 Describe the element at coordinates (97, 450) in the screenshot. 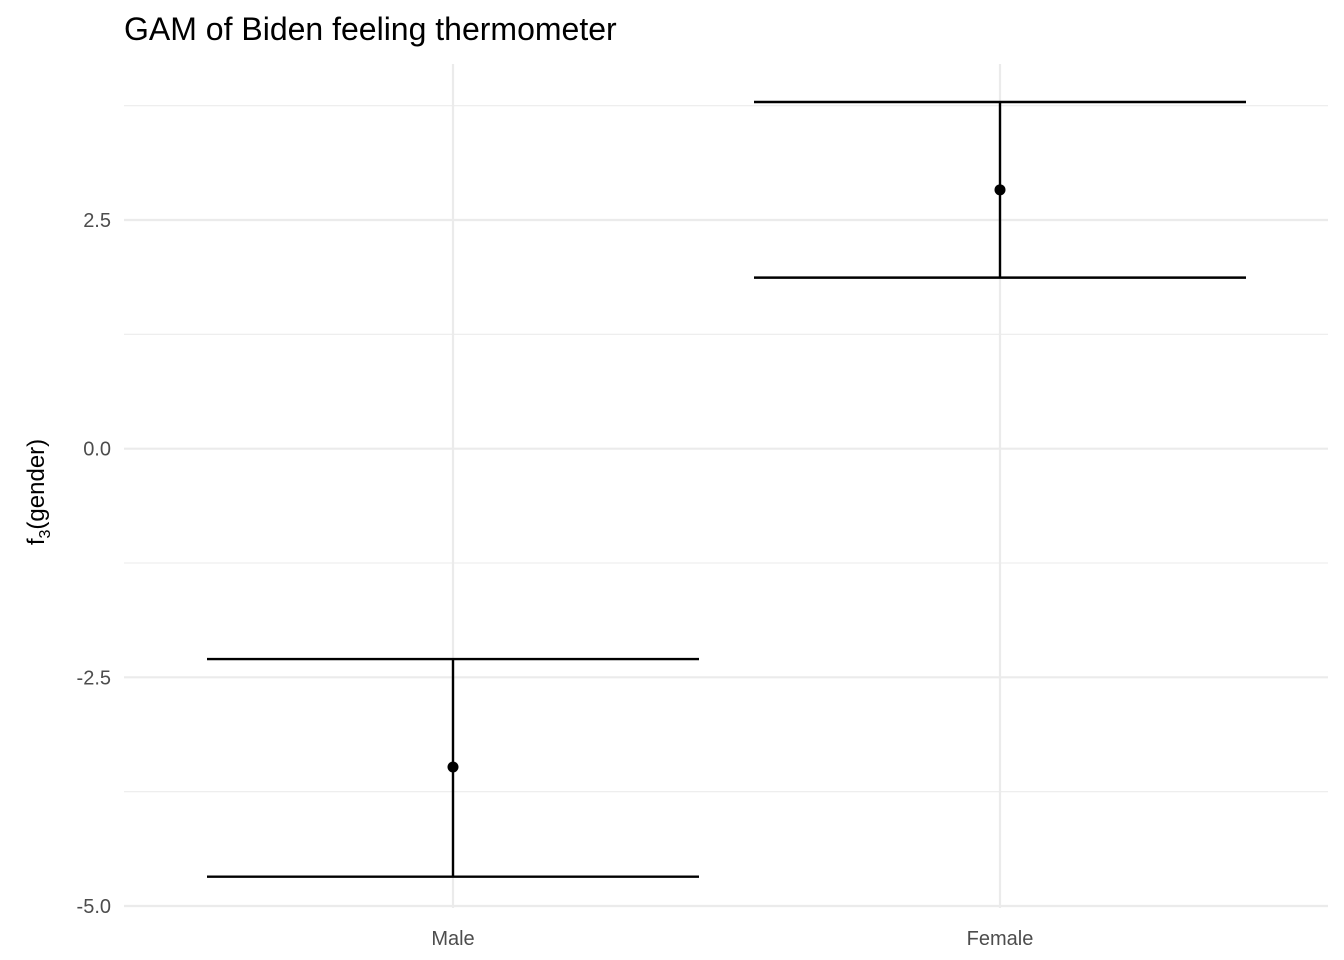

I see `y-tick-label: 0.0` at that location.